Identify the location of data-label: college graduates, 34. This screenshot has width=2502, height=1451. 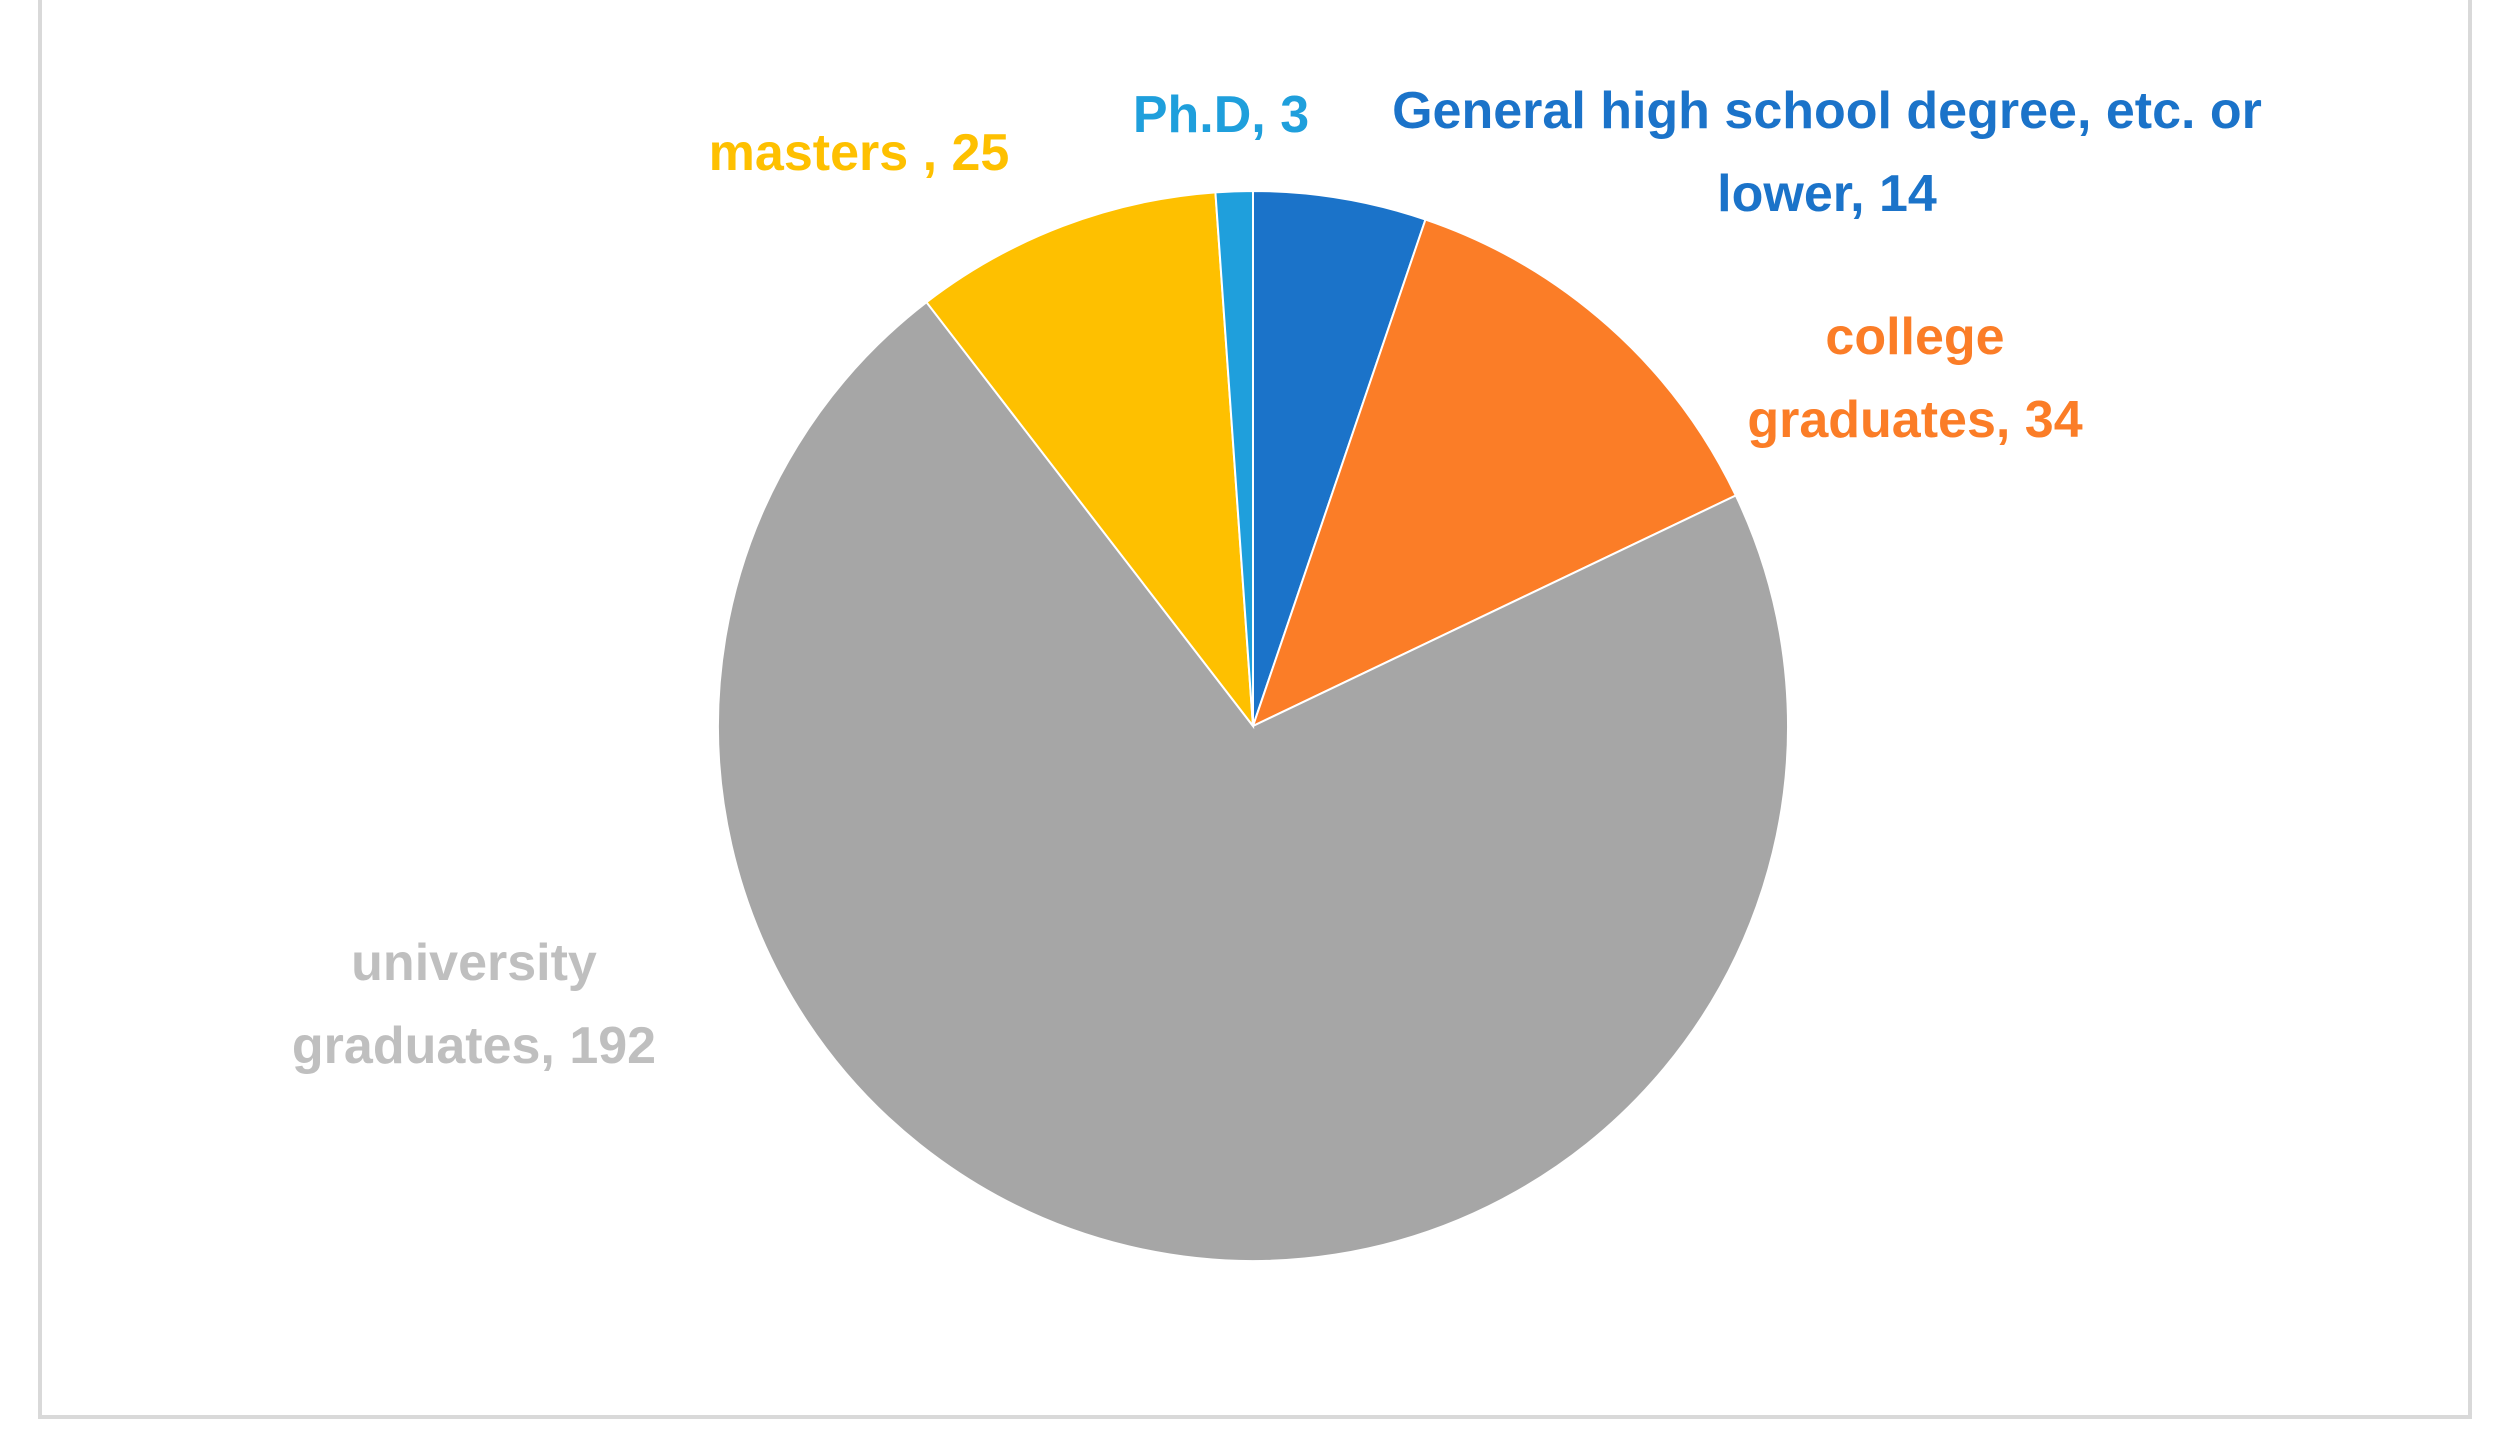
(1915, 379).